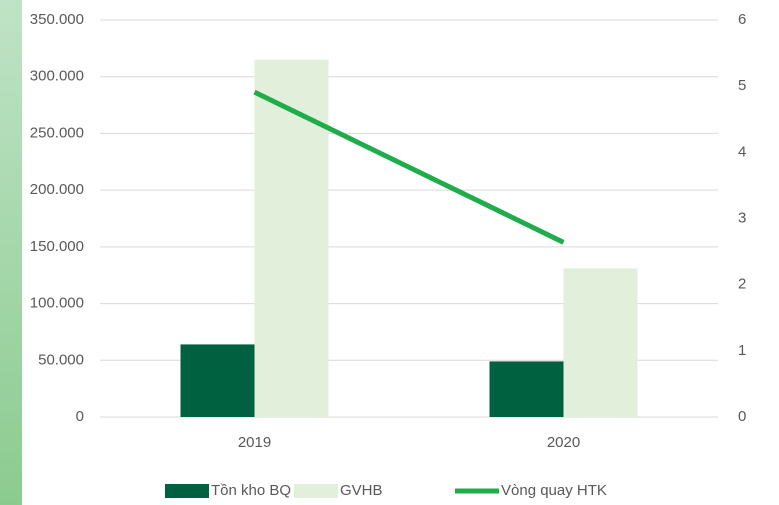 This screenshot has height=505, width=779. I want to click on y-tick-label: 100.000, so click(57, 303).